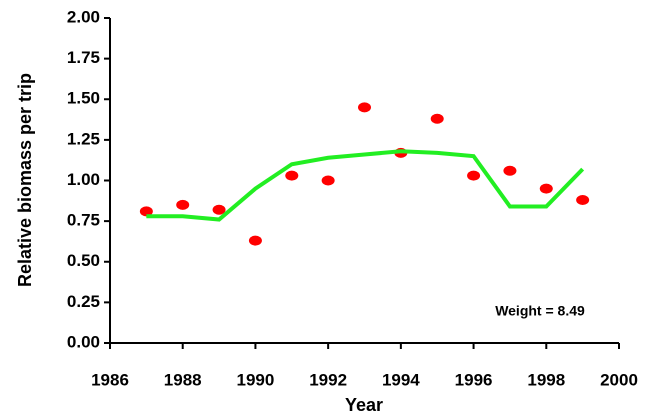  Describe the element at coordinates (83, 98) in the screenshot. I see `y-tick-label: 1.50` at that location.